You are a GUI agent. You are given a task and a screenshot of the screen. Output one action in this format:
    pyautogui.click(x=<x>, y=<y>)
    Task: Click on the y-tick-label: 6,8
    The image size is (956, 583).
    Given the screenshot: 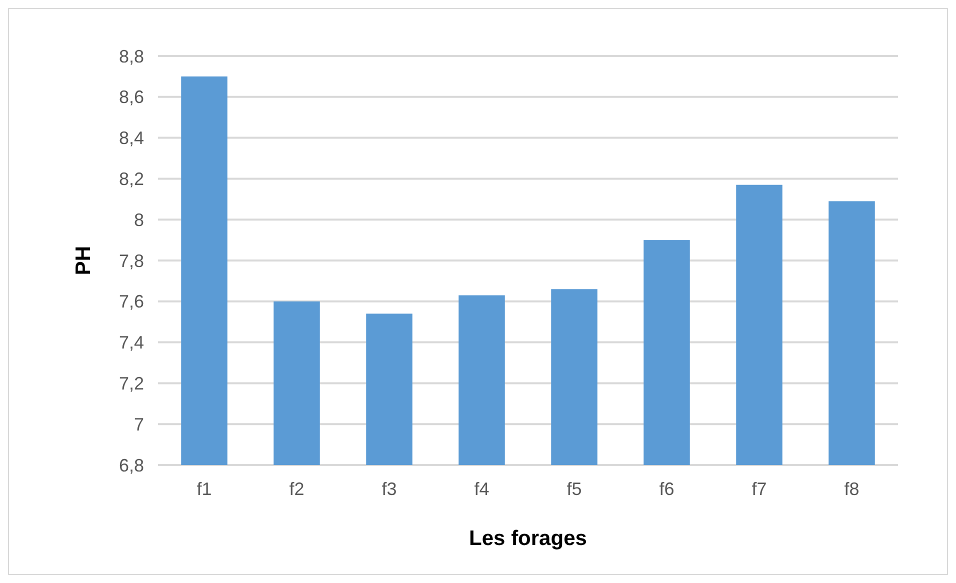 What is the action you would take?
    pyautogui.click(x=131, y=465)
    